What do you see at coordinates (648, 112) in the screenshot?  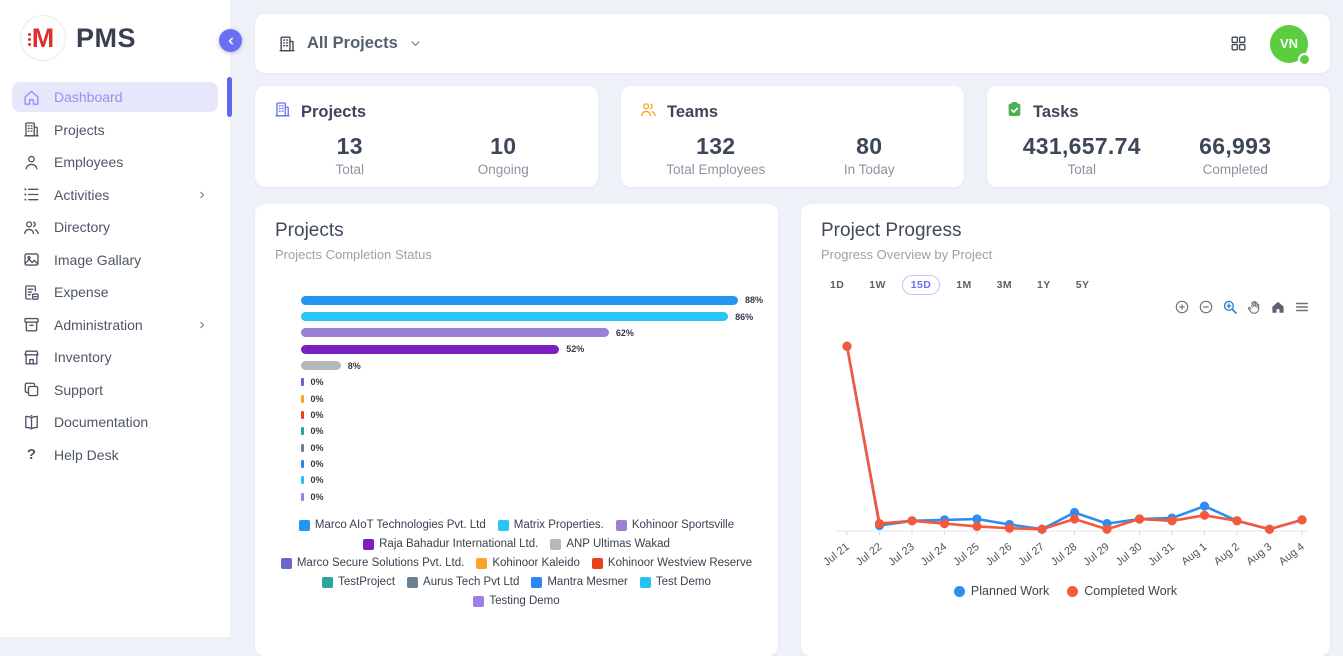 I see `people-icon` at bounding box center [648, 112].